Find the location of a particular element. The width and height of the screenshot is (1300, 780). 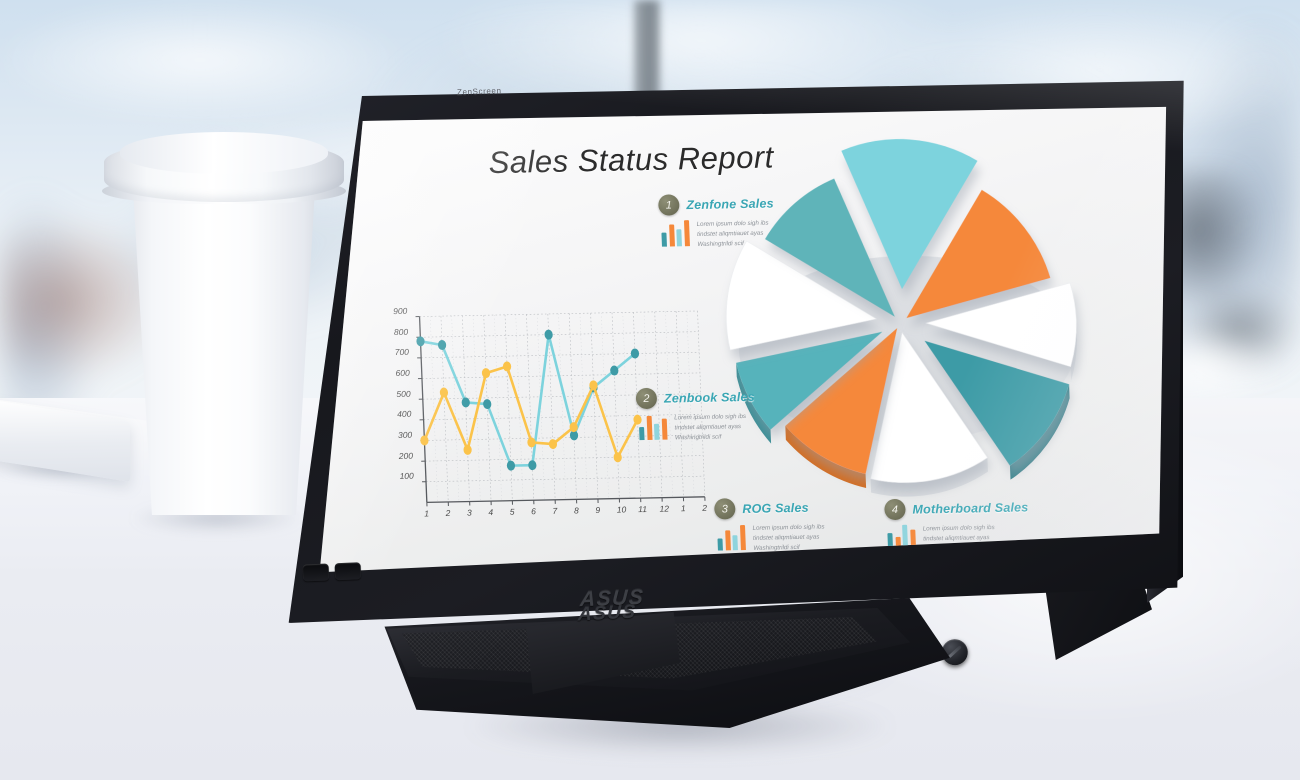

x-tick-label: 10 is located at coordinates (621, 509).